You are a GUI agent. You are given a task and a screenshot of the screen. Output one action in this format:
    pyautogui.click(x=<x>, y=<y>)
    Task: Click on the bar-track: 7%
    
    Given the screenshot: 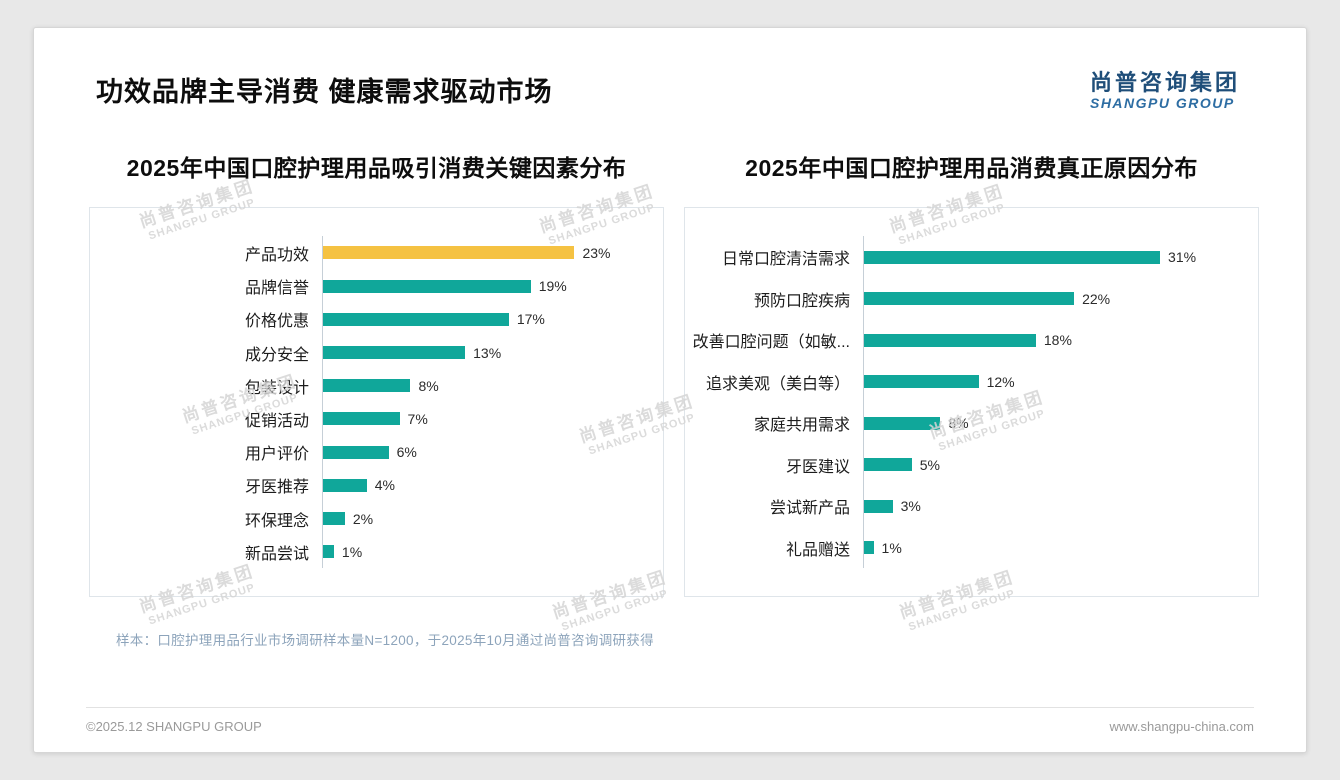 What is the action you would take?
    pyautogui.click(x=486, y=419)
    